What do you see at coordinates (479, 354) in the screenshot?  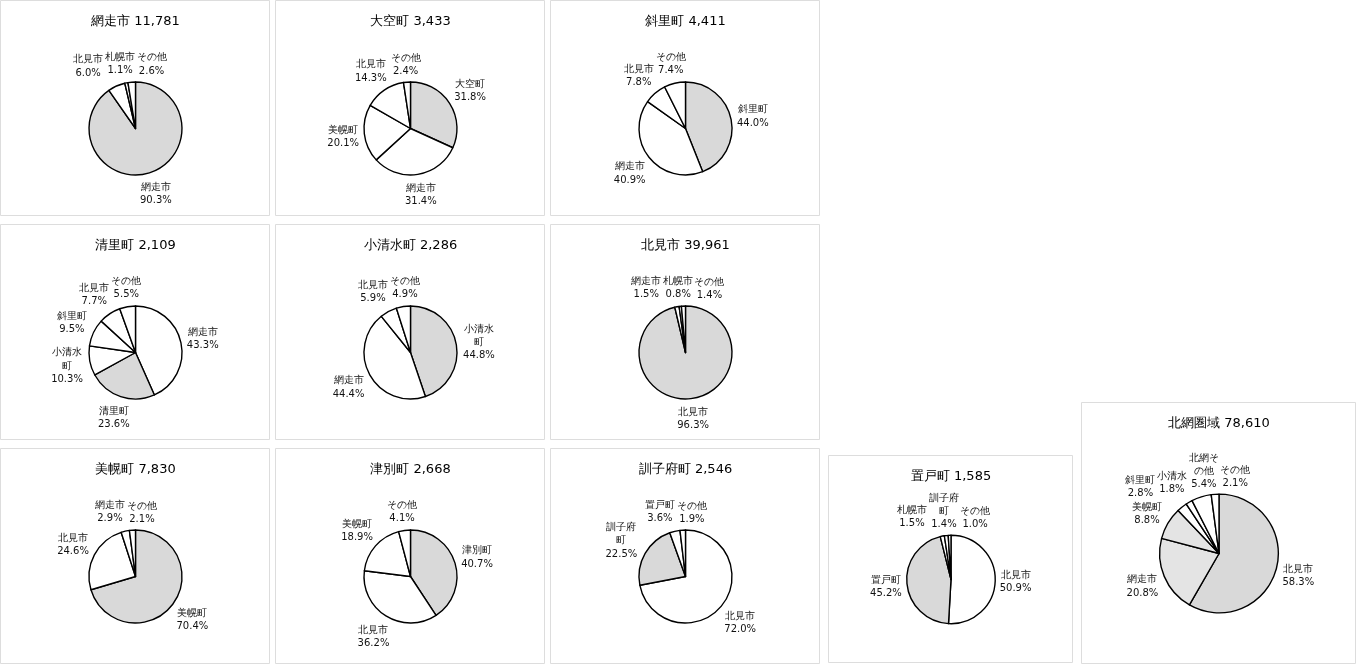 I see `data-label: 44.8%` at bounding box center [479, 354].